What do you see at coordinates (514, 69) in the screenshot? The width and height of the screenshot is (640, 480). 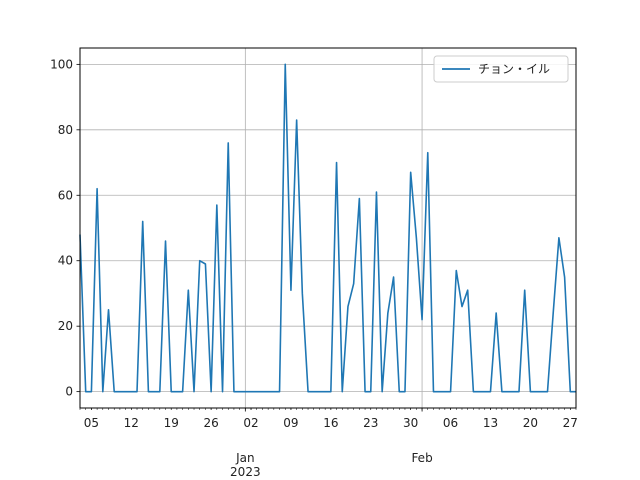 I see `legend-label: チョン・イル` at bounding box center [514, 69].